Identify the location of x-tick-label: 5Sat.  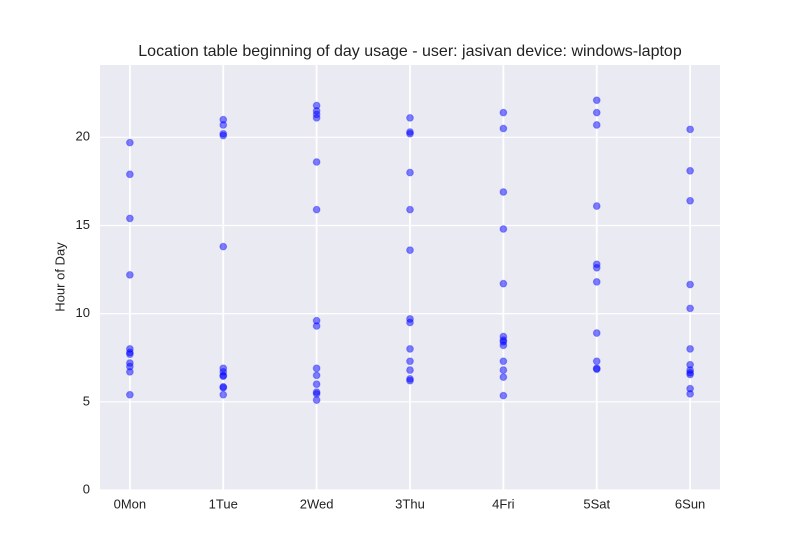
(596, 503).